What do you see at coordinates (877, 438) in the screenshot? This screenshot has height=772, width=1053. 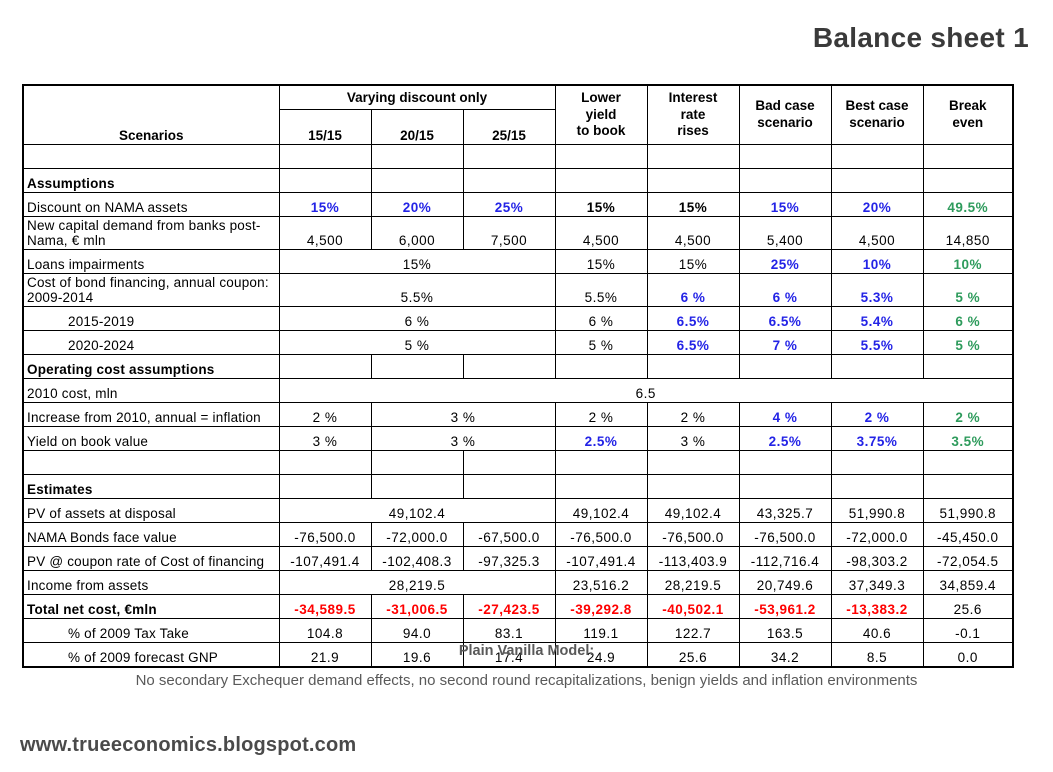 I see `cell-value: 3.75%` at bounding box center [877, 438].